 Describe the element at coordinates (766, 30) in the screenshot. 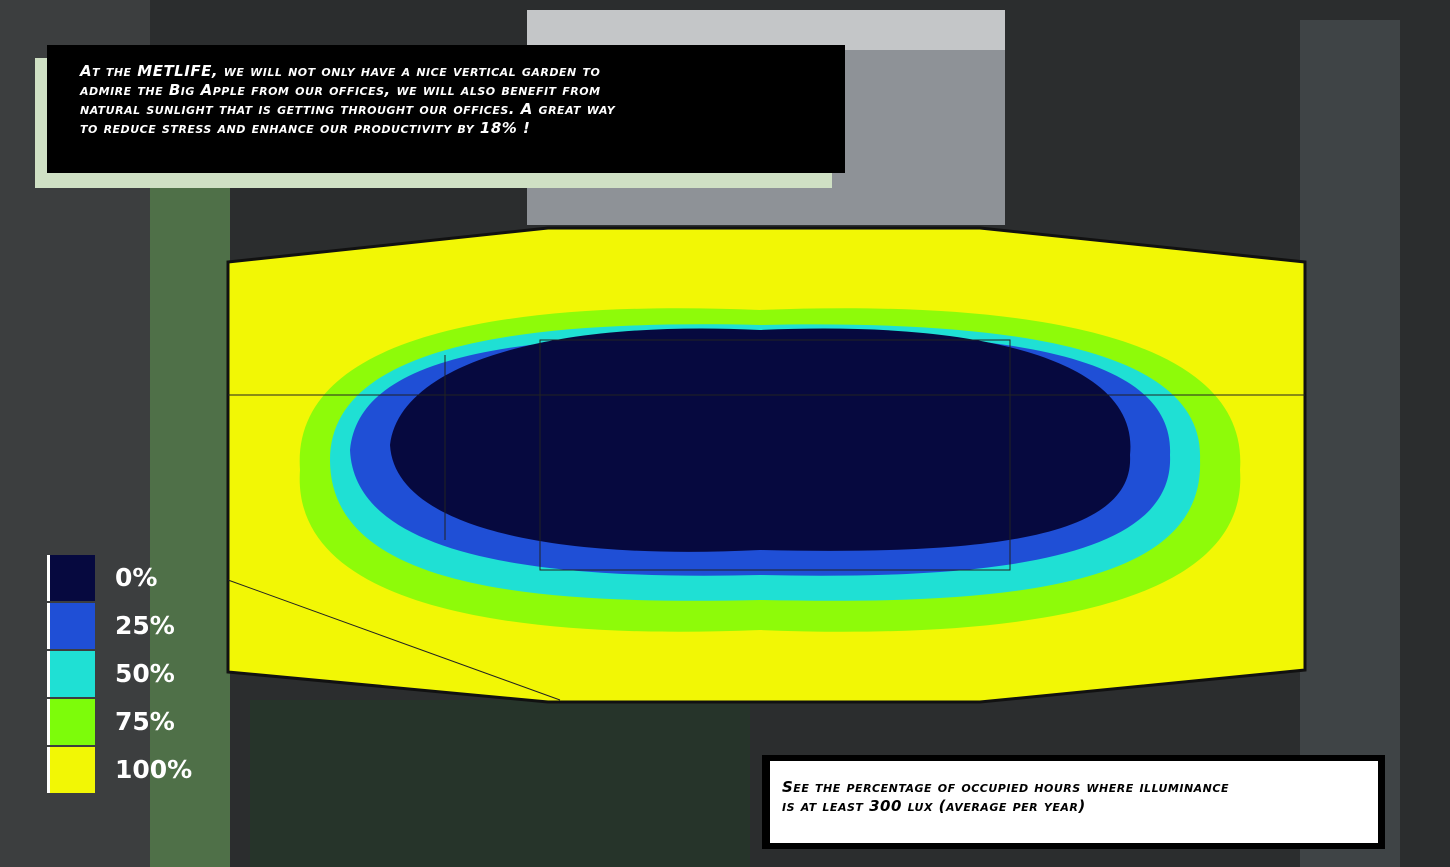

I see `adjacent-building-top` at that location.